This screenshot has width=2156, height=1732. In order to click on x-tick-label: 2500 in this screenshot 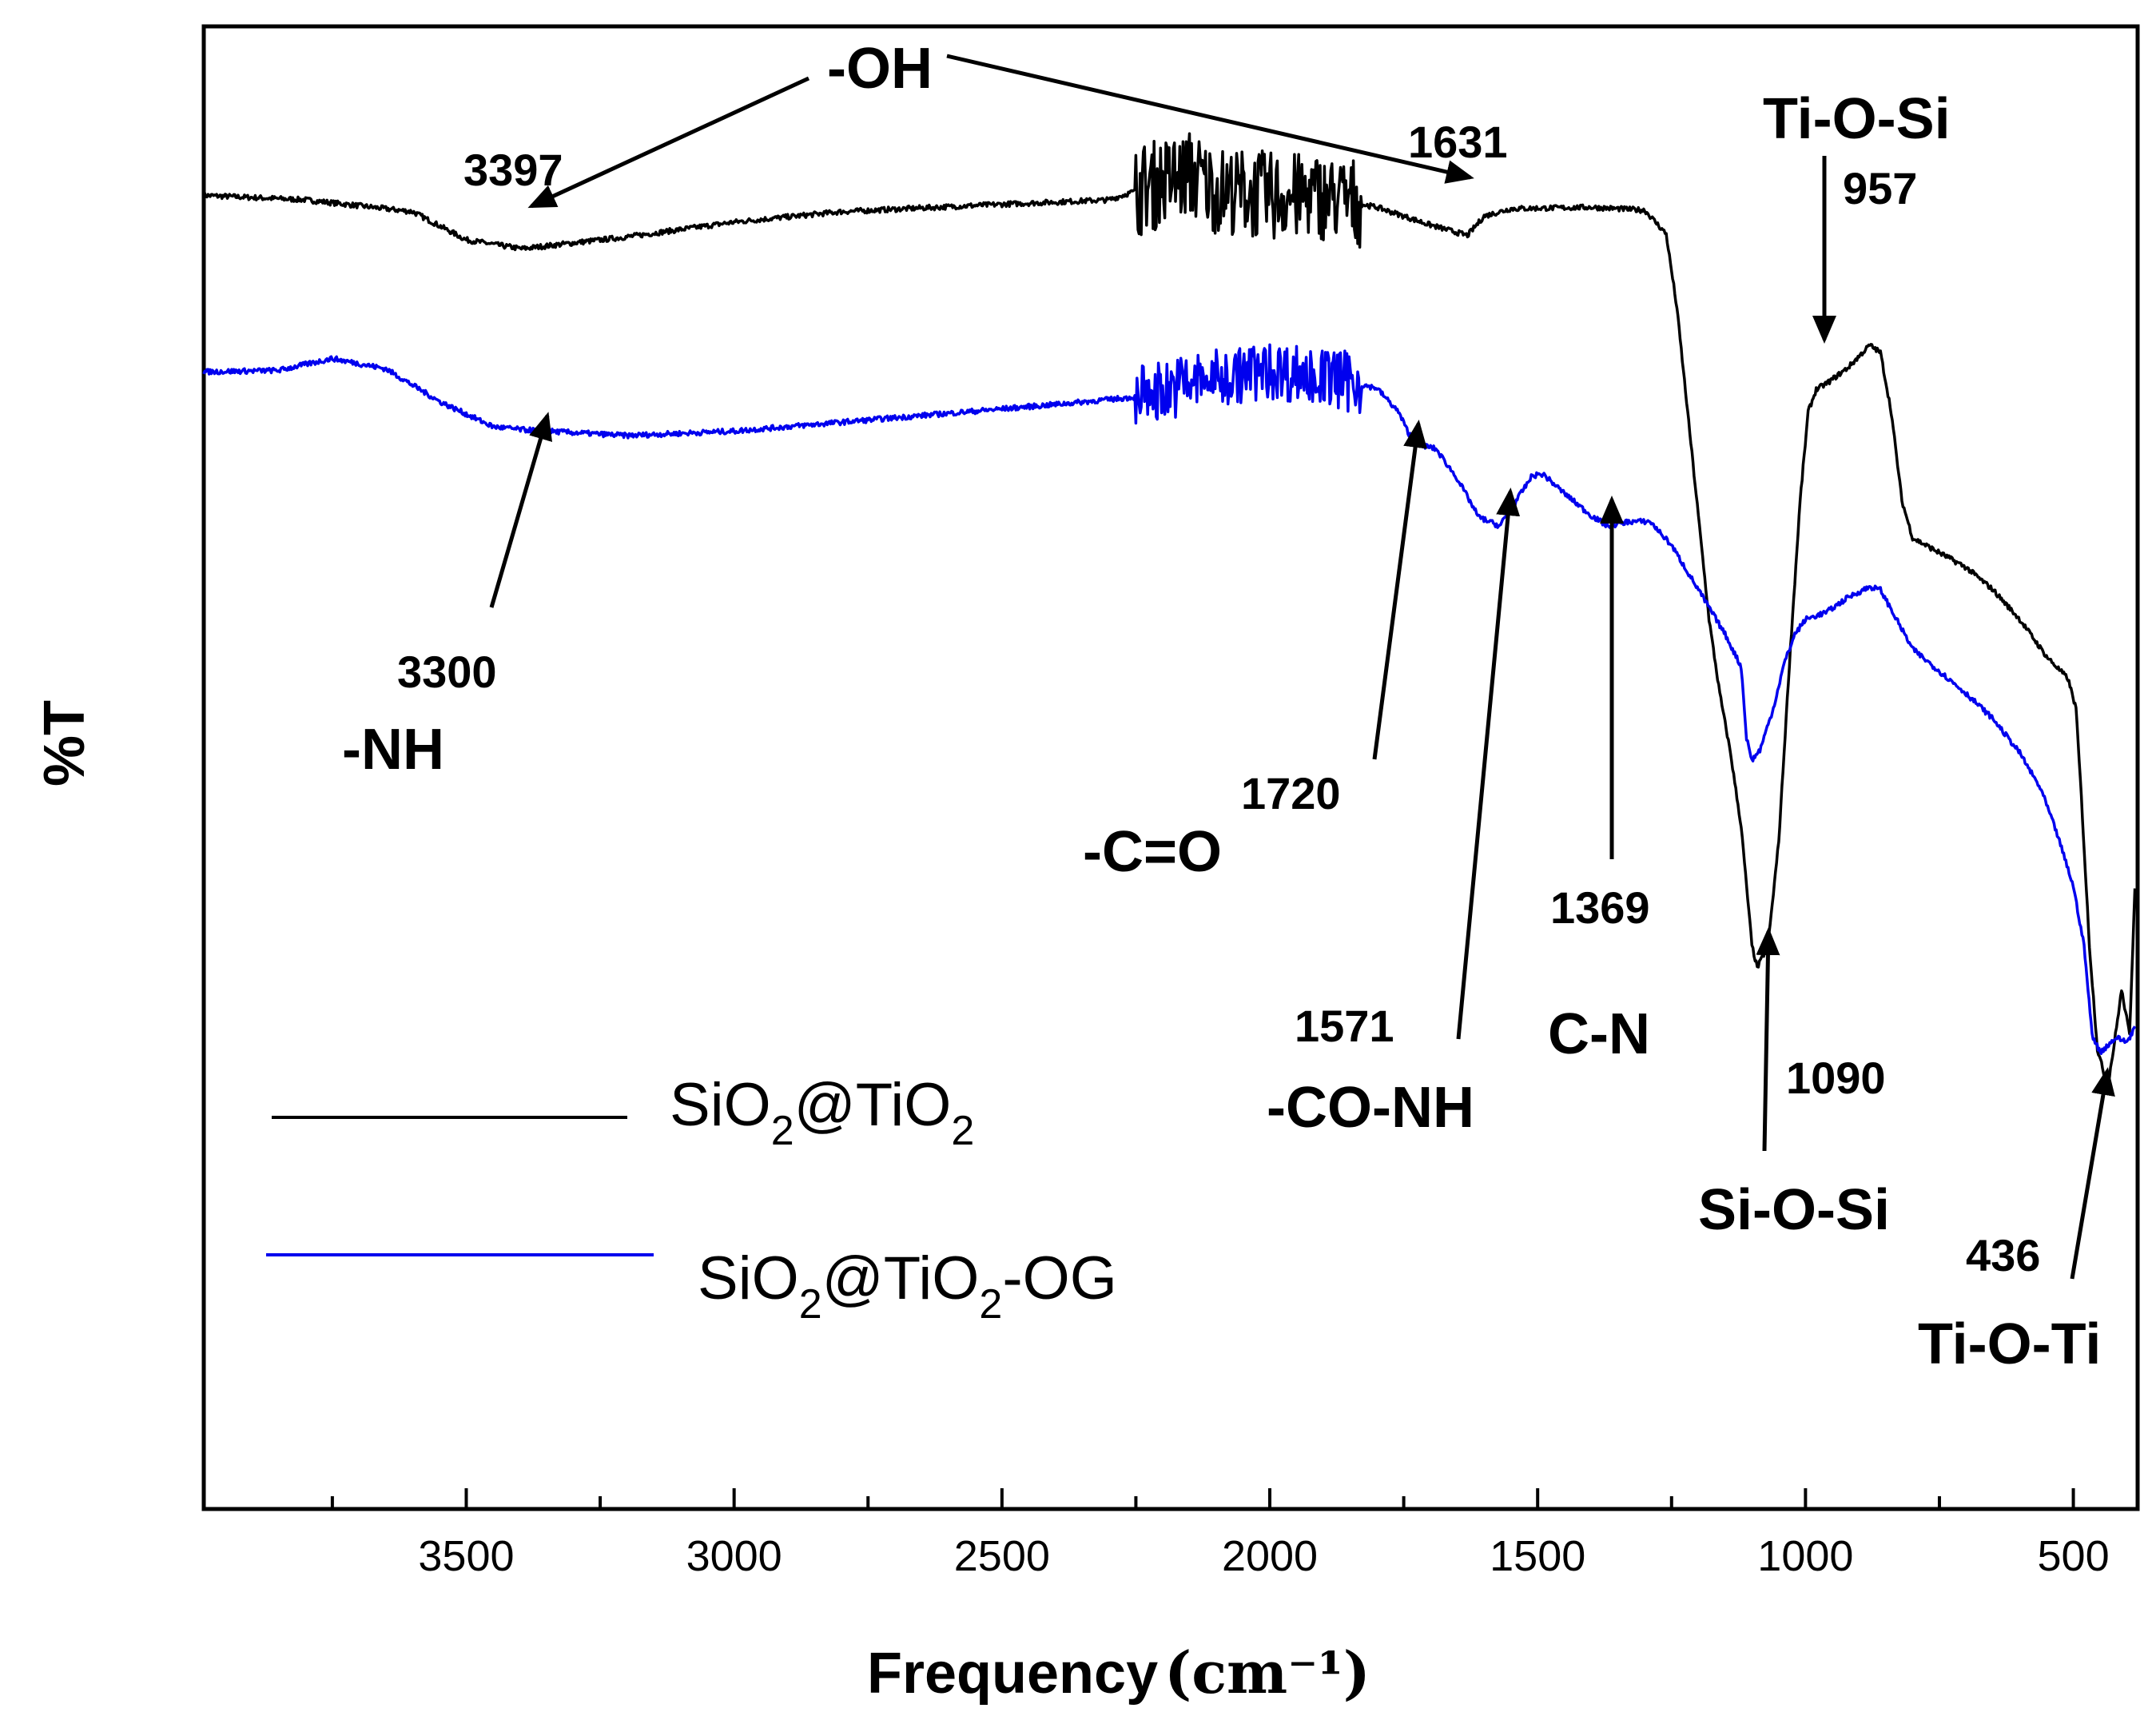, I will do `click(1002, 1556)`.